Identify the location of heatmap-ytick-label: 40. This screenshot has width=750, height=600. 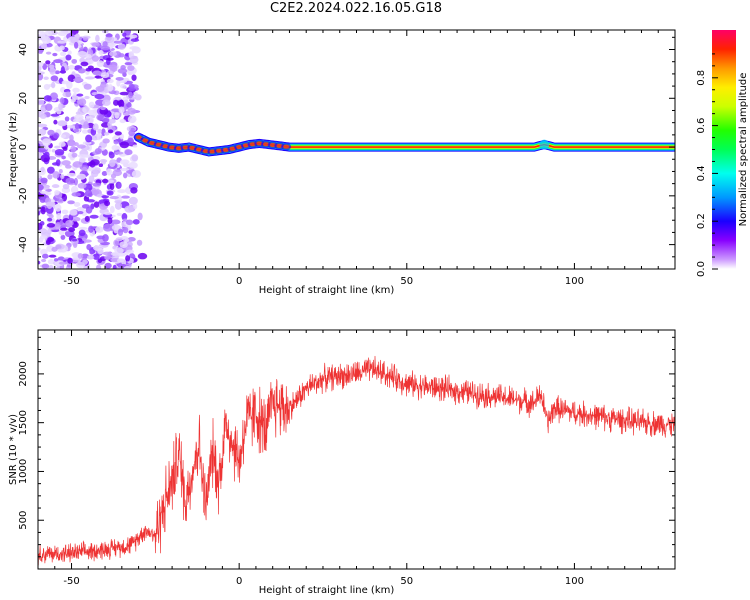
(23, 49).